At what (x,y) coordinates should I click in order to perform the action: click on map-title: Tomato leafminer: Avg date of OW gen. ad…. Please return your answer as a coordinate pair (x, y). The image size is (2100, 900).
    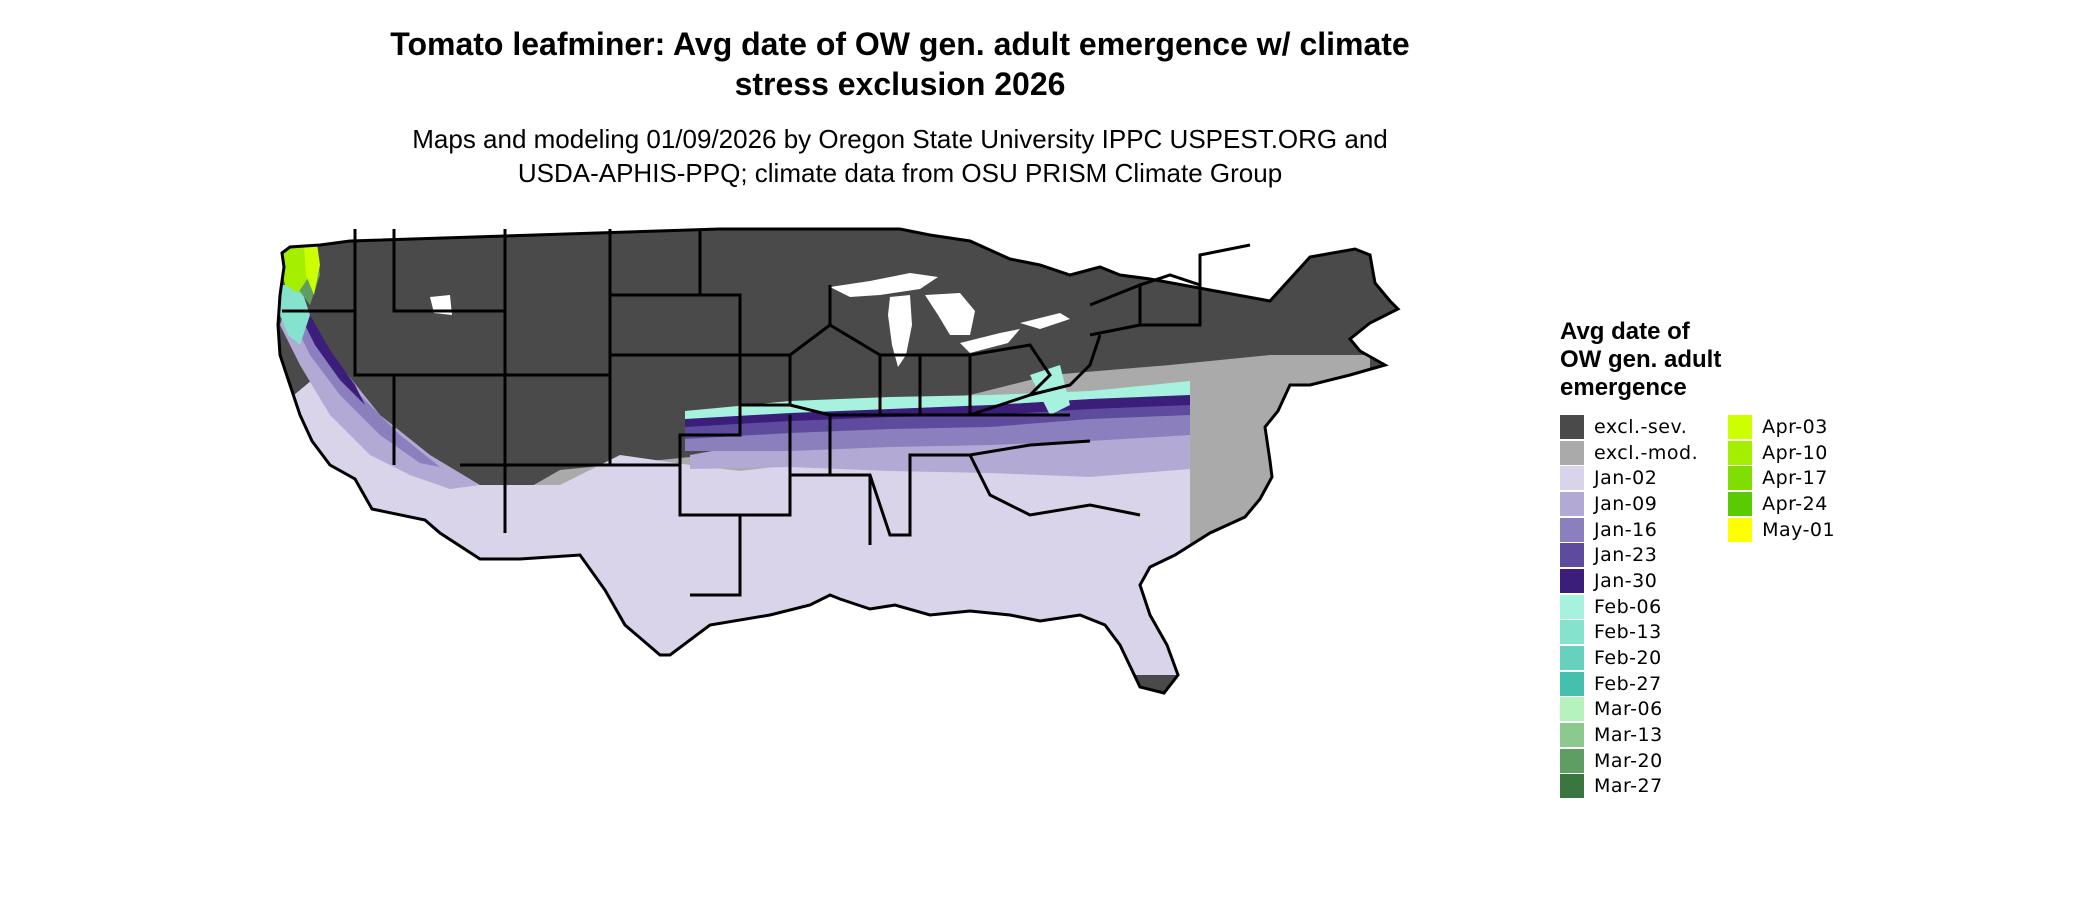
    Looking at the image, I should click on (900, 64).